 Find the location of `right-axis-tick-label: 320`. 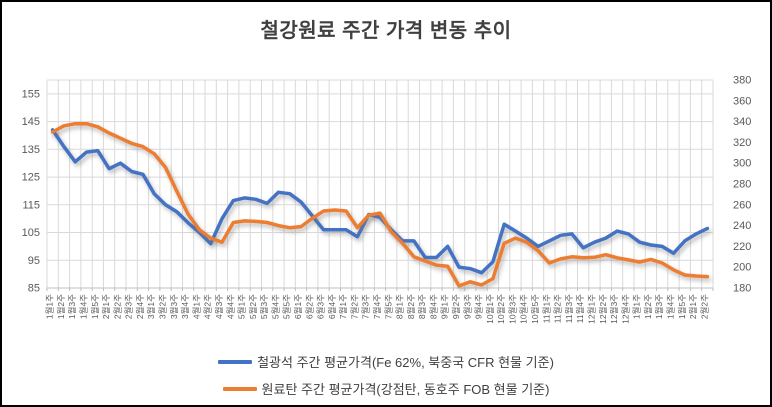

right-axis-tick-label: 320 is located at coordinates (742, 143).